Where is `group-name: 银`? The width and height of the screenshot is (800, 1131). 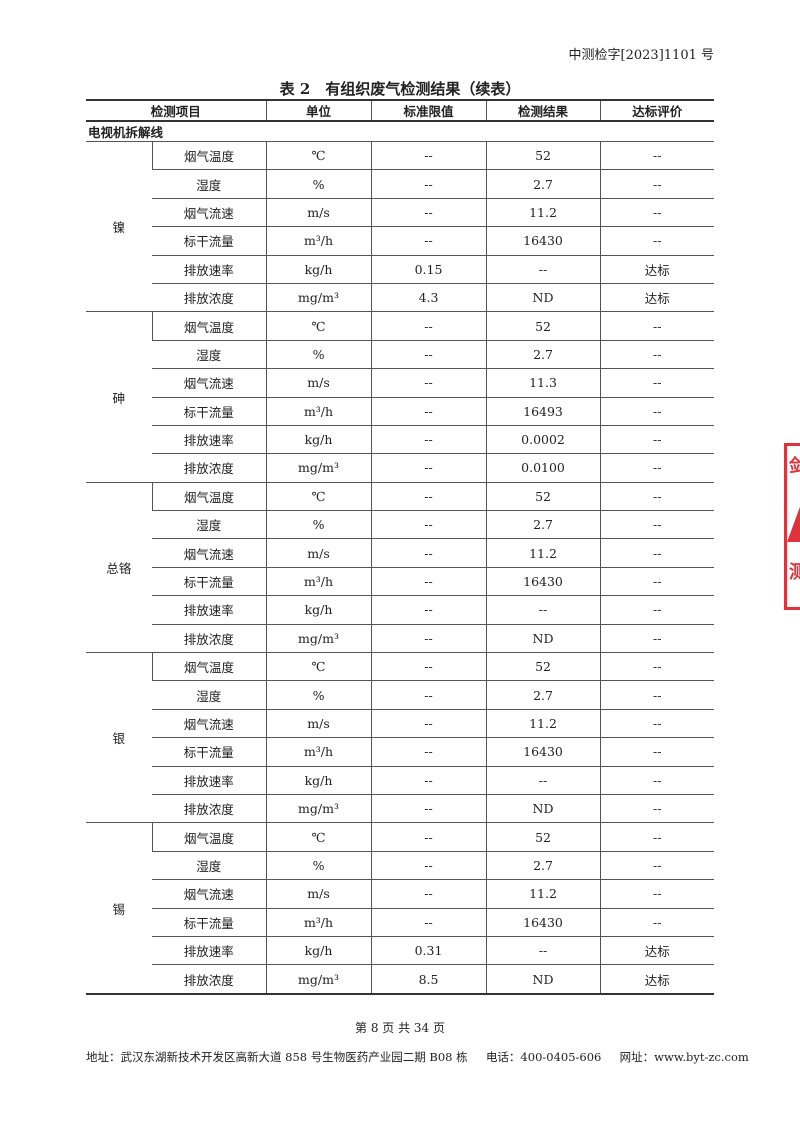
group-name: 银 is located at coordinates (119, 738).